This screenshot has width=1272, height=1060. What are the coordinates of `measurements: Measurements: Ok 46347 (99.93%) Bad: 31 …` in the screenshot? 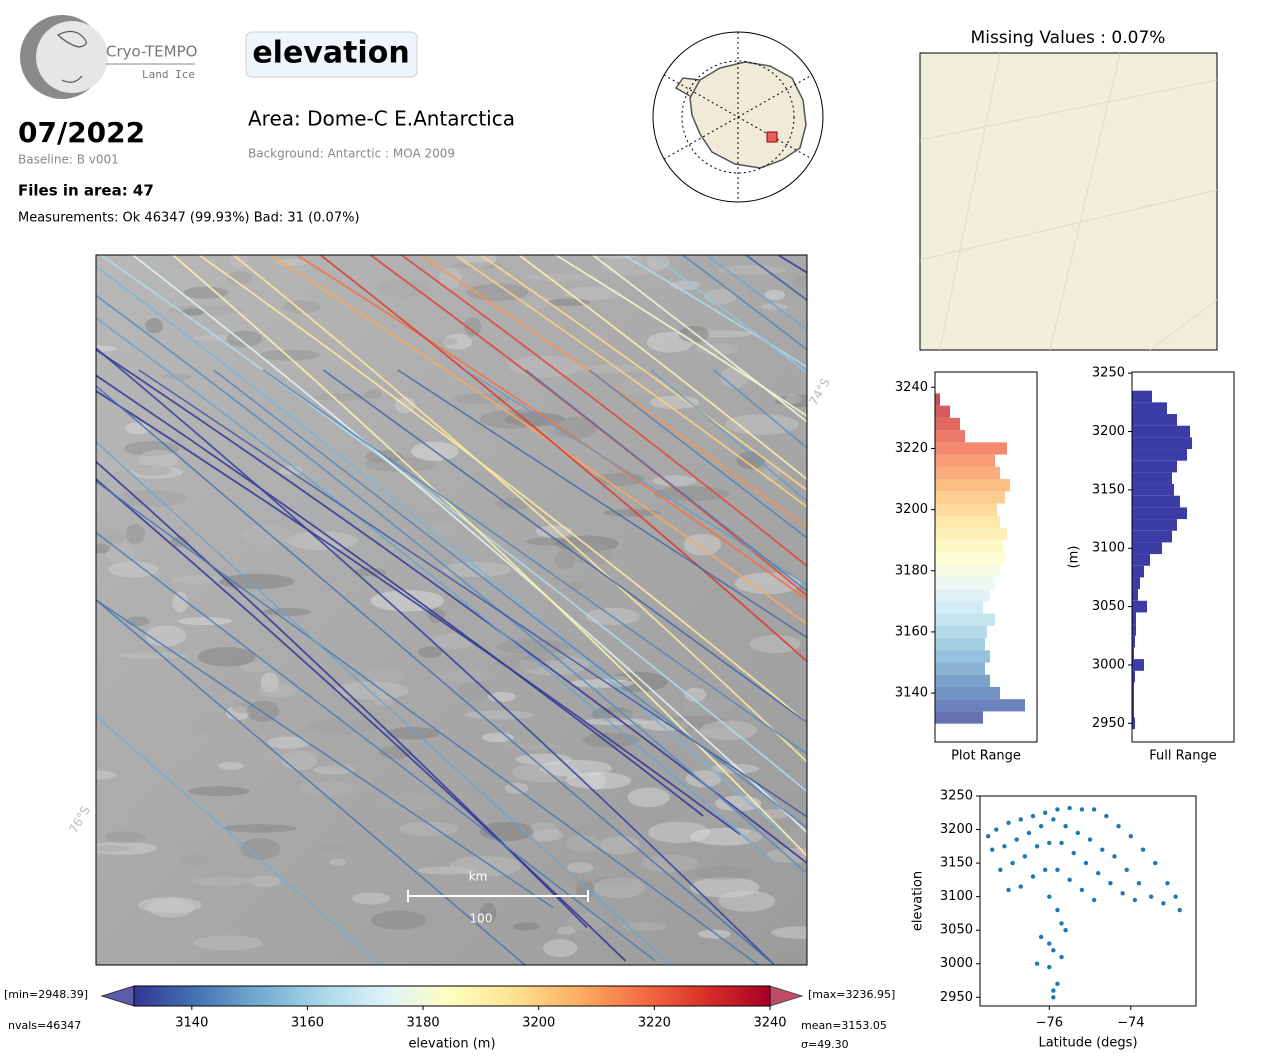 It's located at (189, 218).